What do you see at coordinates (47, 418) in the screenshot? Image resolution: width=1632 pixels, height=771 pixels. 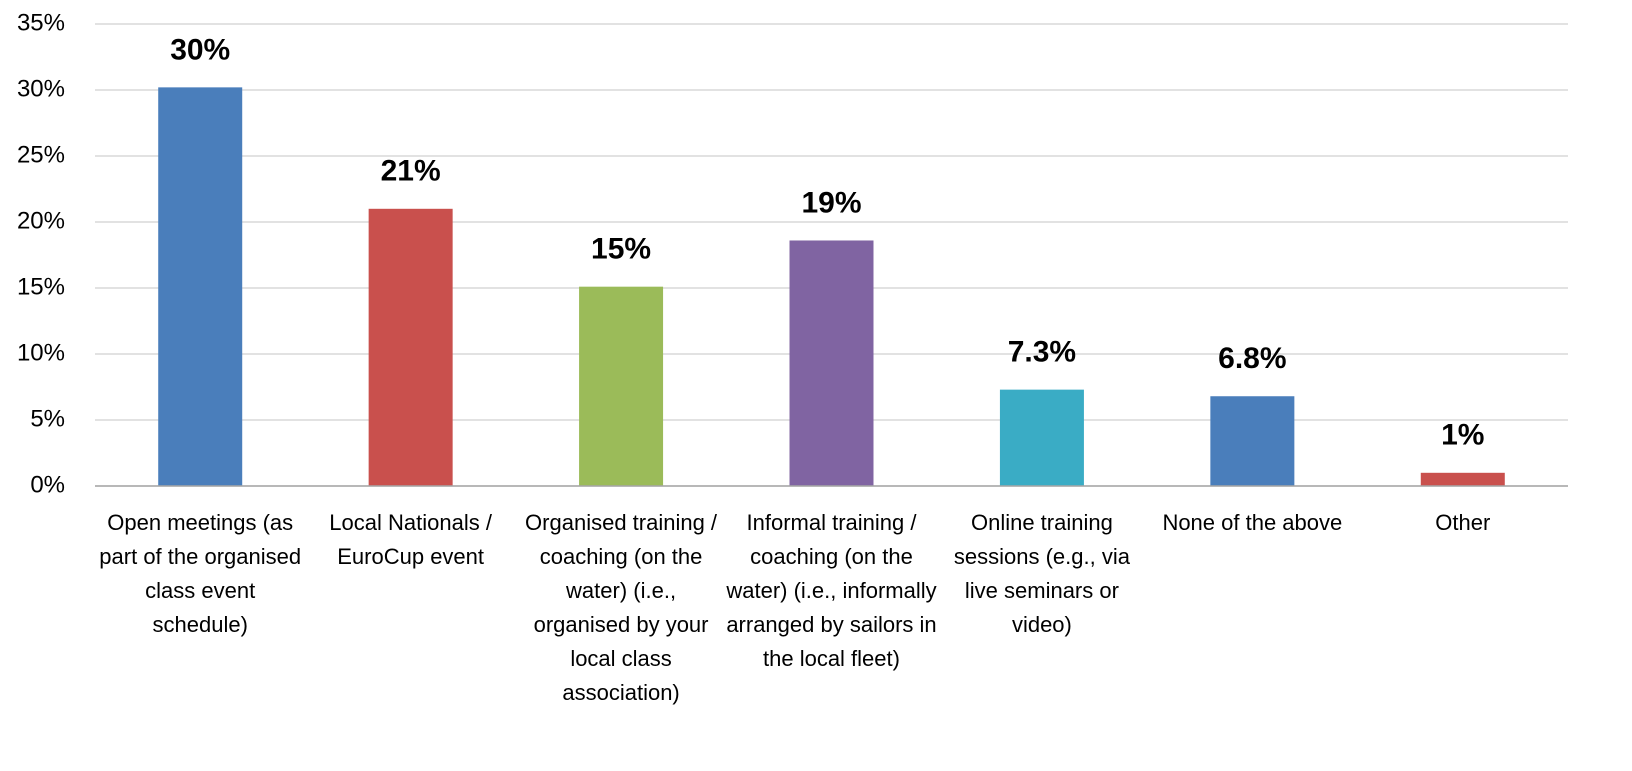 I see `y-tick-label: 5%` at bounding box center [47, 418].